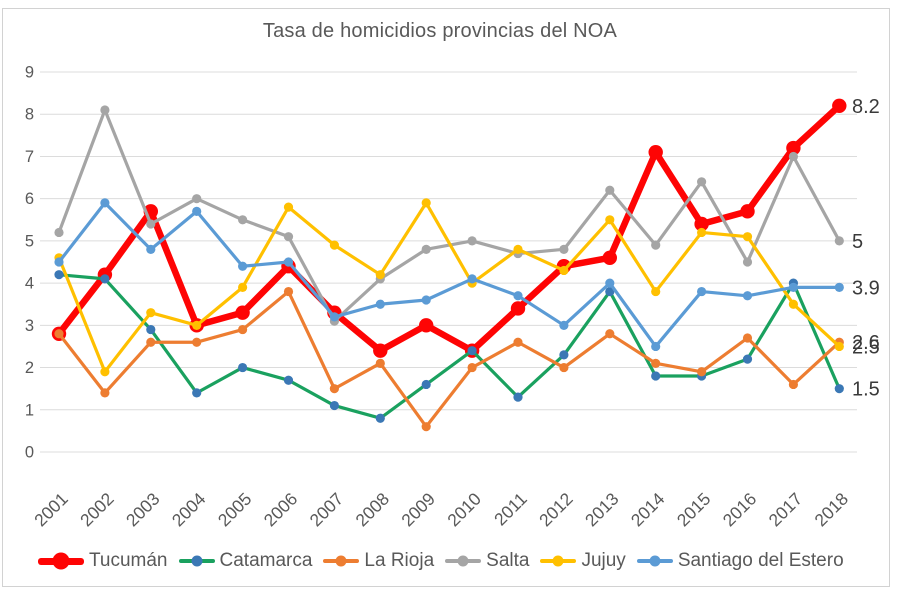 The image size is (900, 600). Describe the element at coordinates (472, 367) in the screenshot. I see `series-marker-la-rioja-2010` at that location.